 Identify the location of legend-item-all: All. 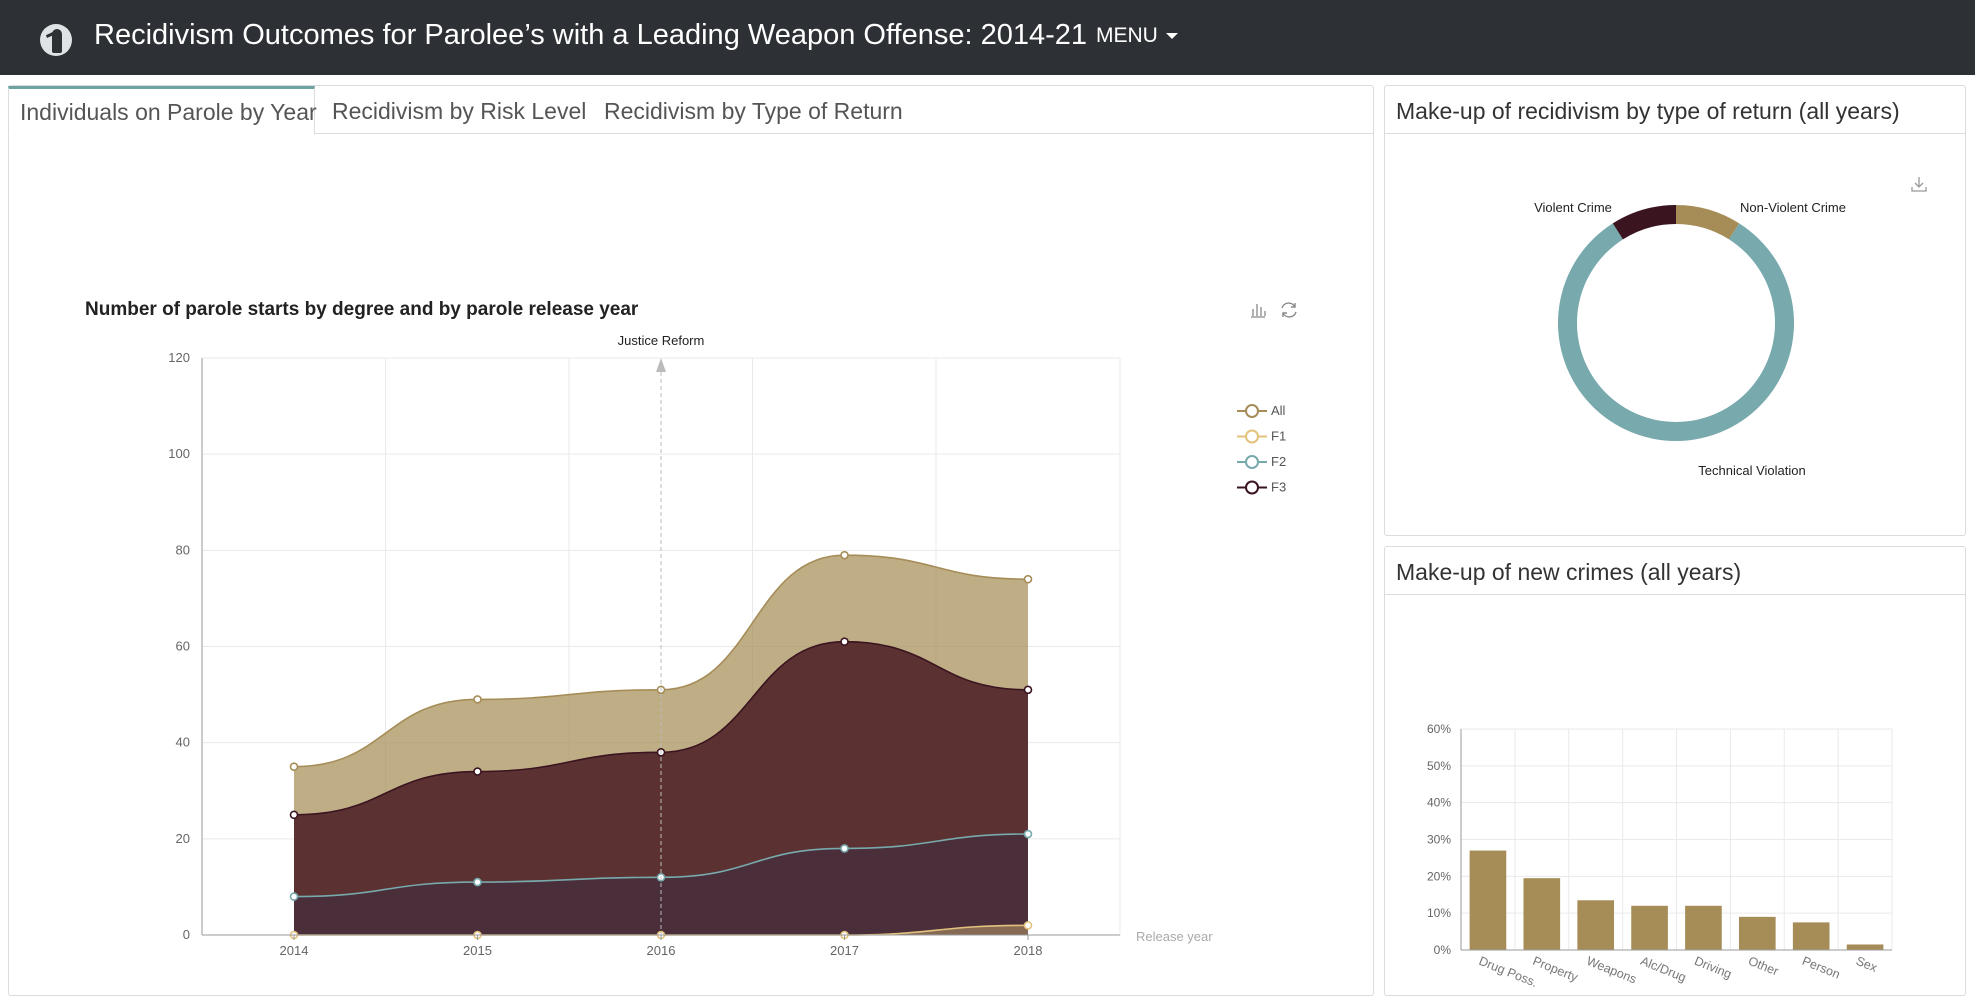
(1261, 410).